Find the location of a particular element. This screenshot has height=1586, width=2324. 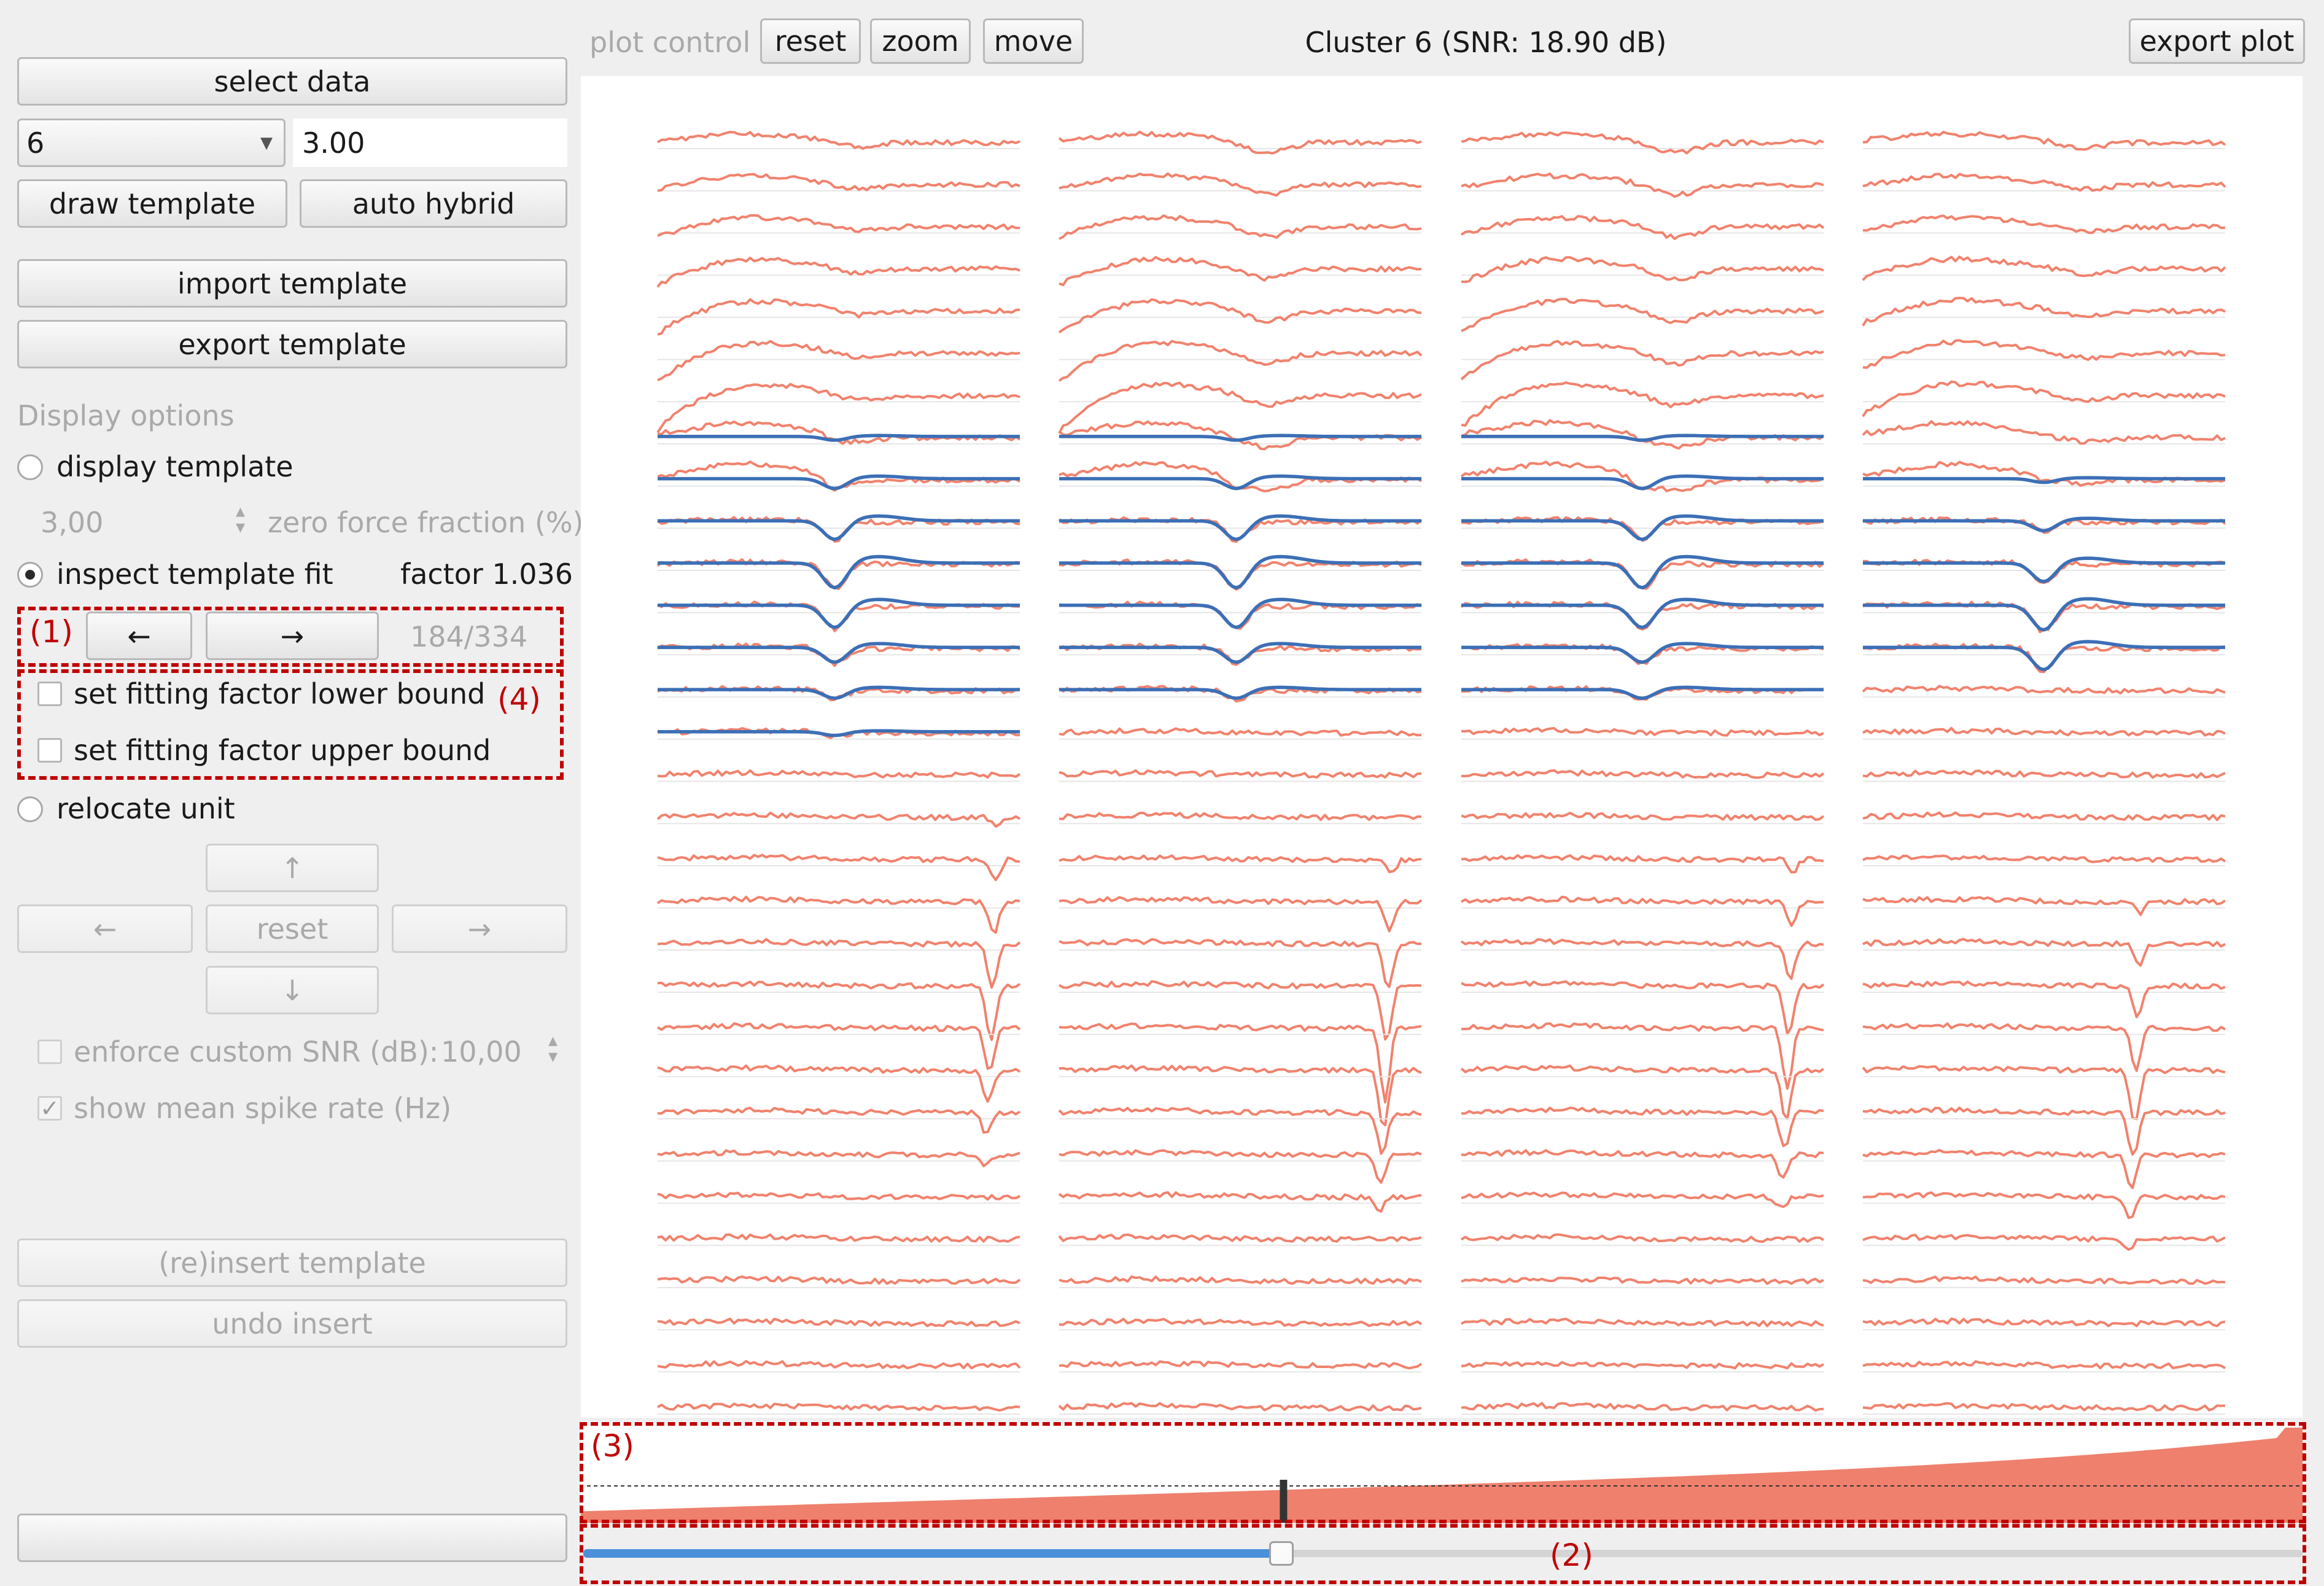

next-spike-button: → is located at coordinates (292, 636).